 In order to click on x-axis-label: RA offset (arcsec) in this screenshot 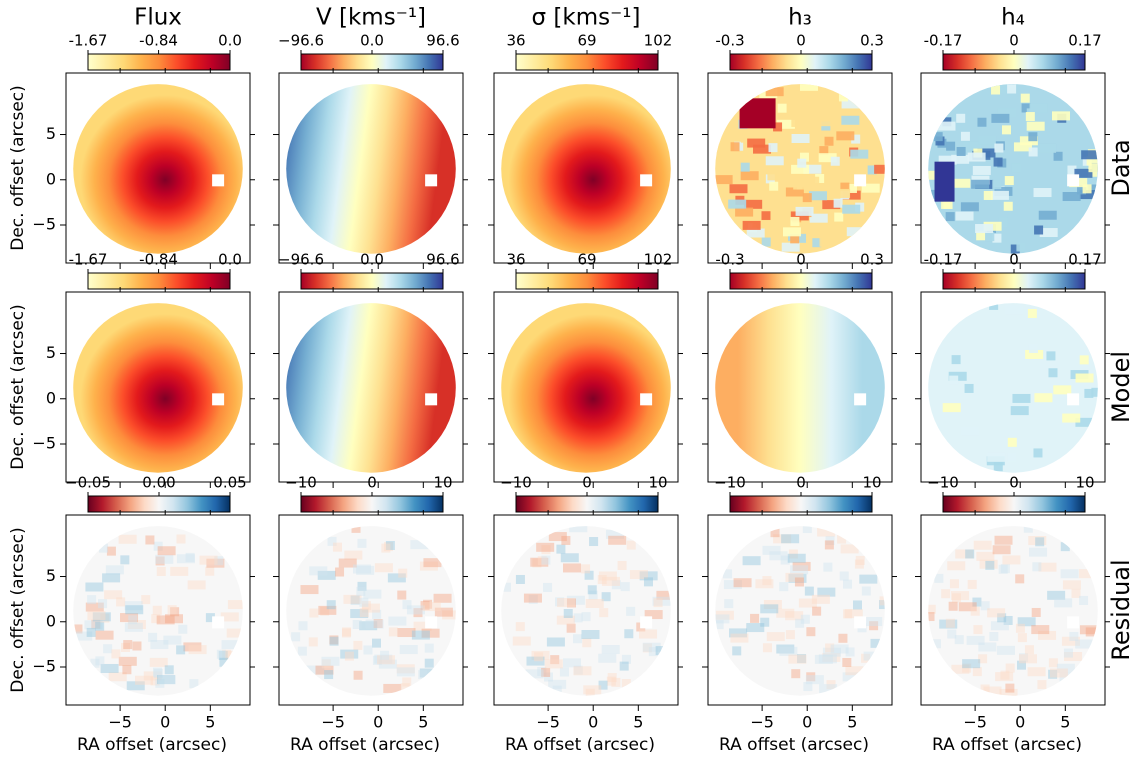, I will do `click(1007, 745)`.